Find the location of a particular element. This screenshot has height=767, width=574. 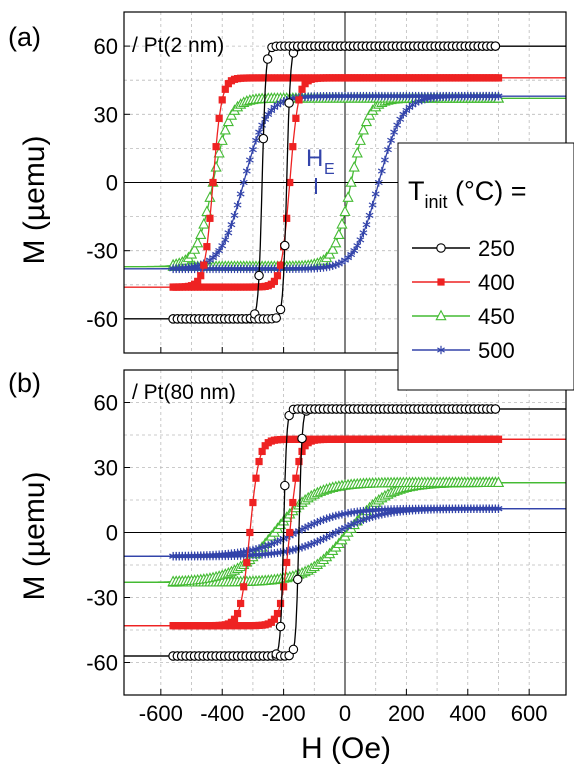

x-tick-label: 600 is located at coordinates (529, 713).